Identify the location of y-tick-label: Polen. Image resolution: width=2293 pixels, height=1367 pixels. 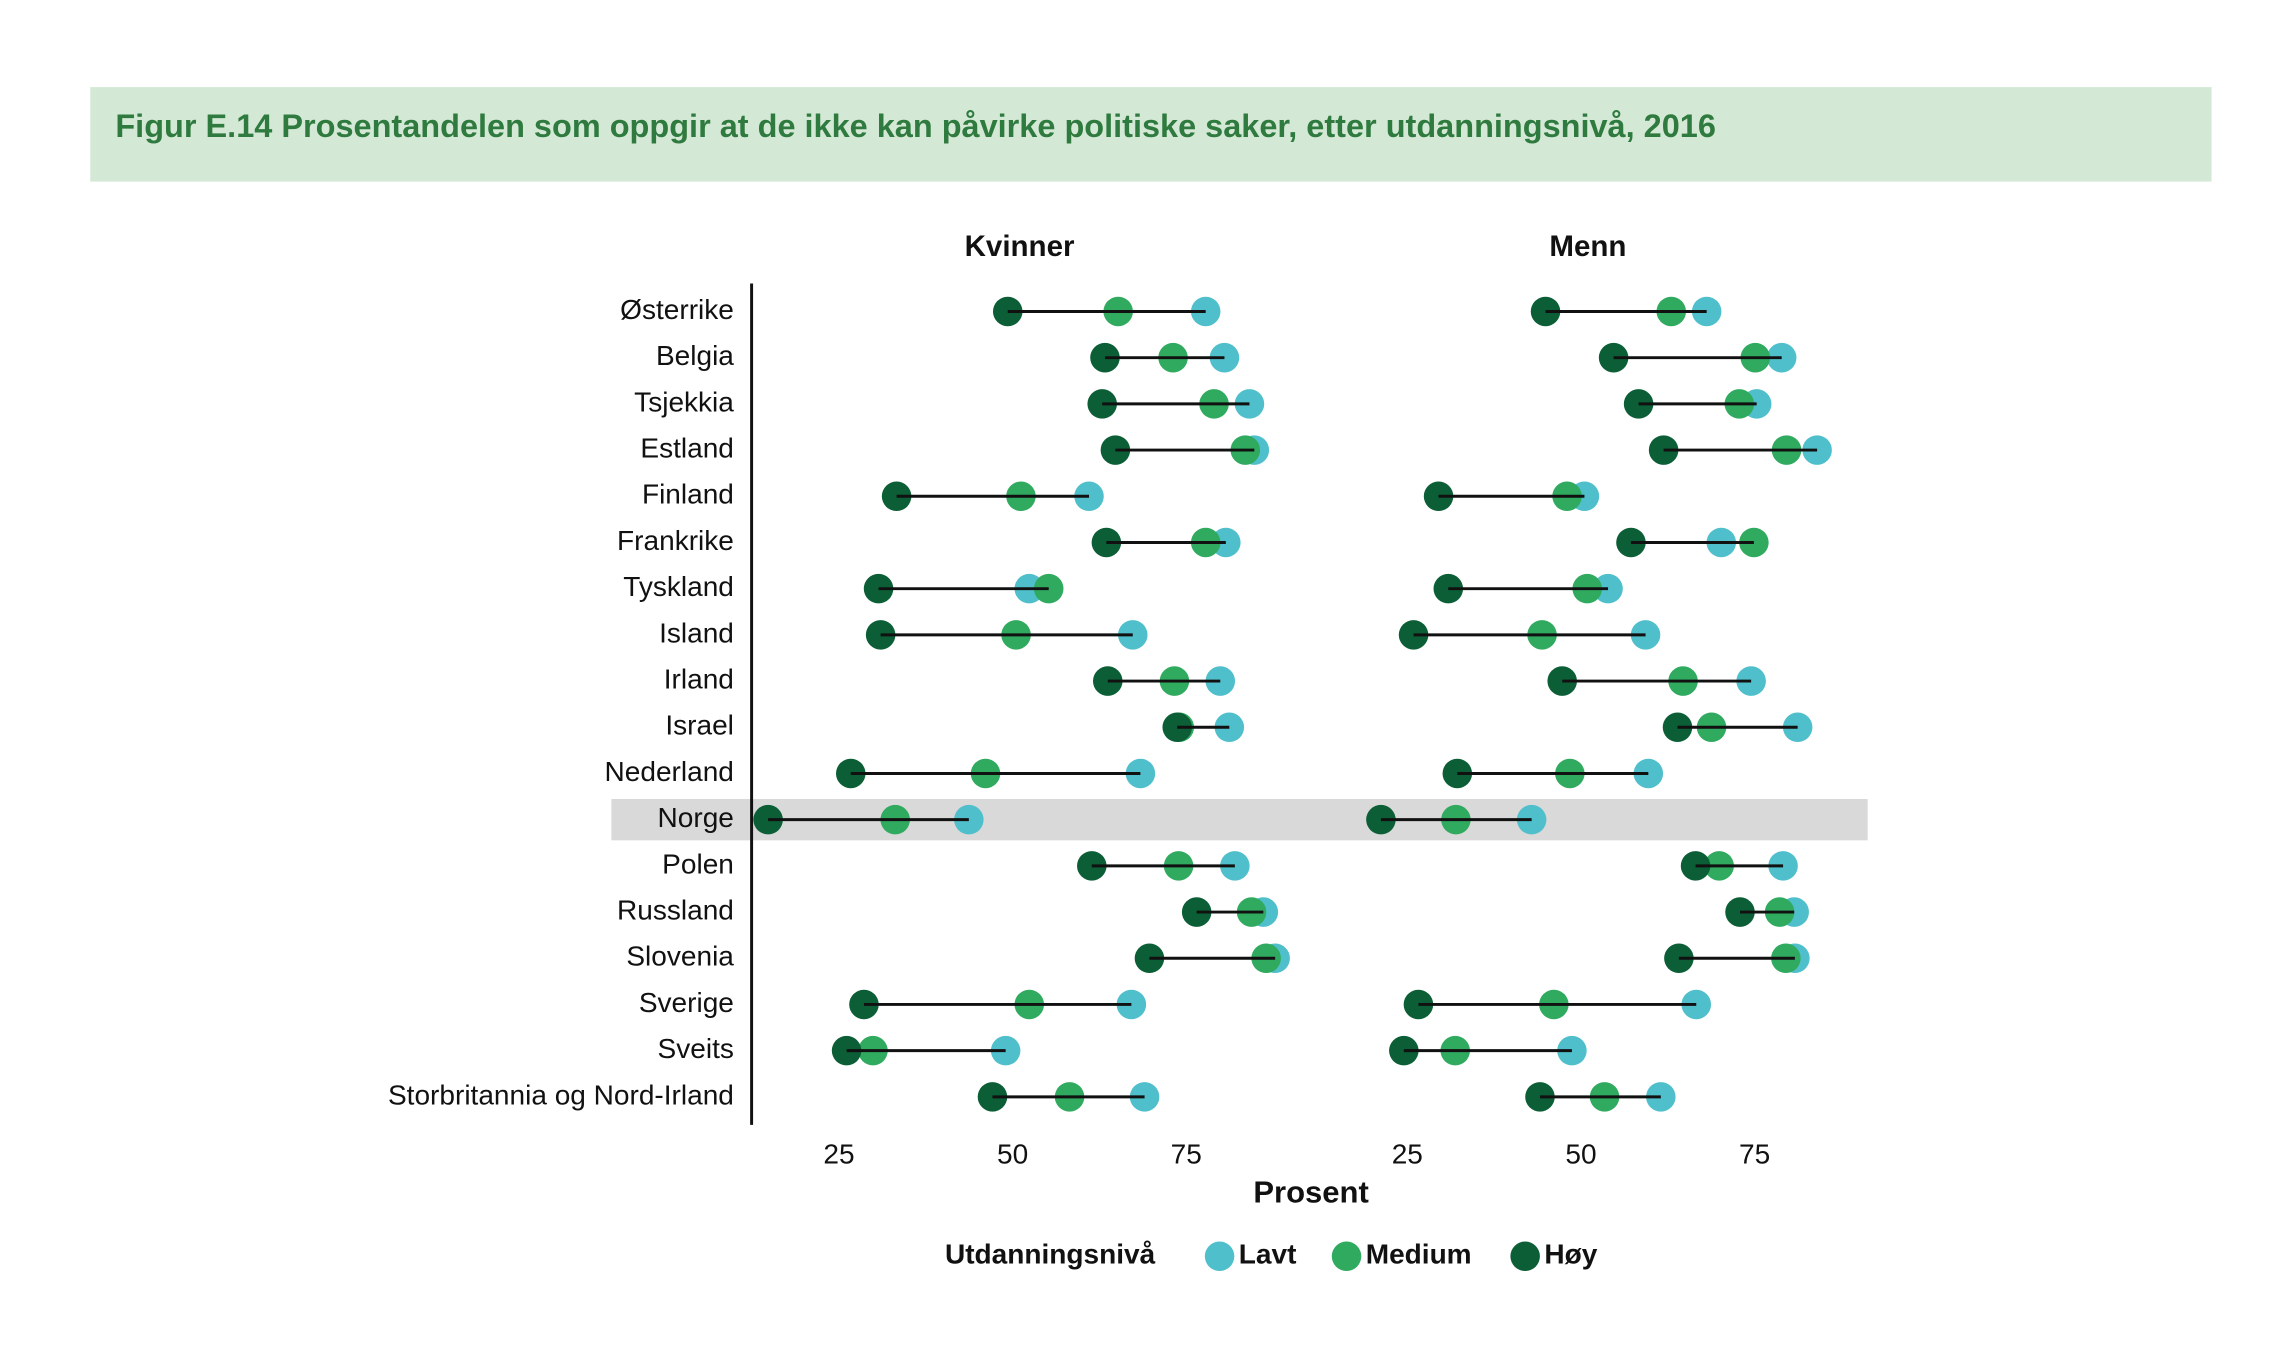
(698, 863).